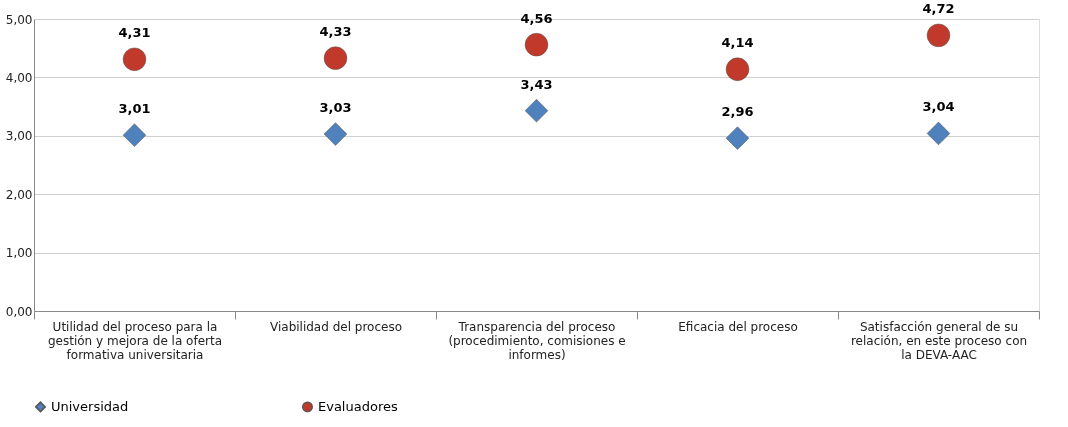 The width and height of the screenshot is (1068, 427). What do you see at coordinates (336, 326) in the screenshot?
I see `x-tick-label: Viabilidad del proceso` at bounding box center [336, 326].